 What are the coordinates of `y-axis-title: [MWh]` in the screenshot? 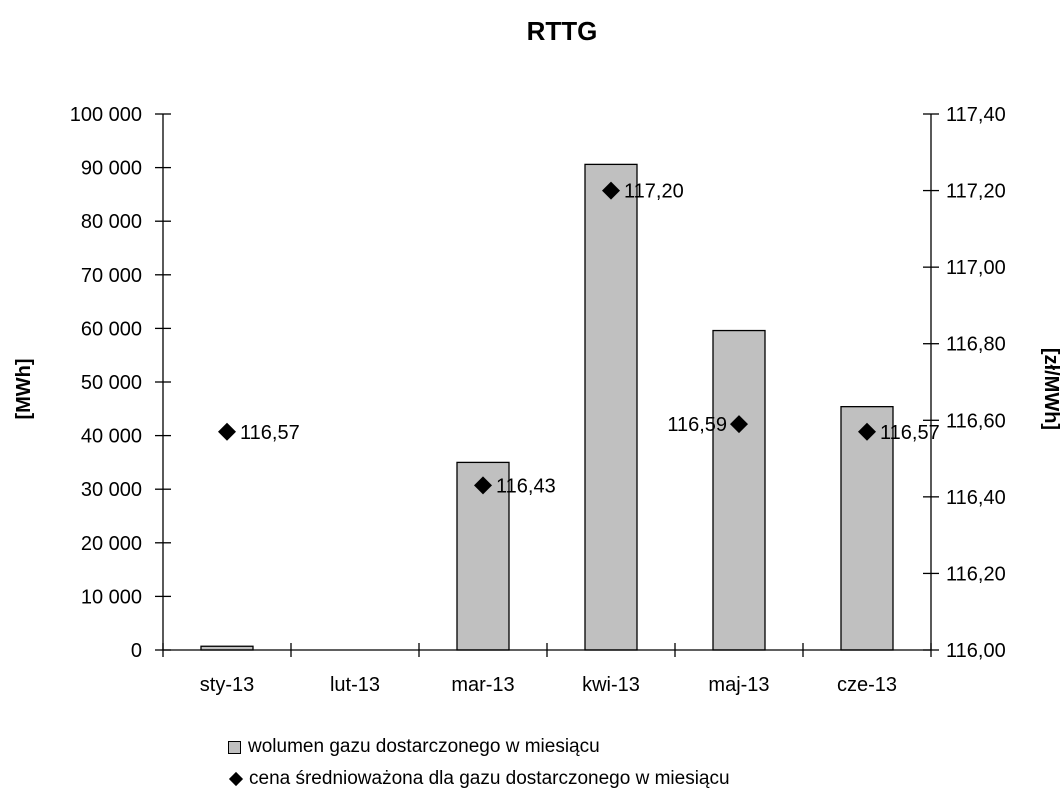 It's located at (24, 388).